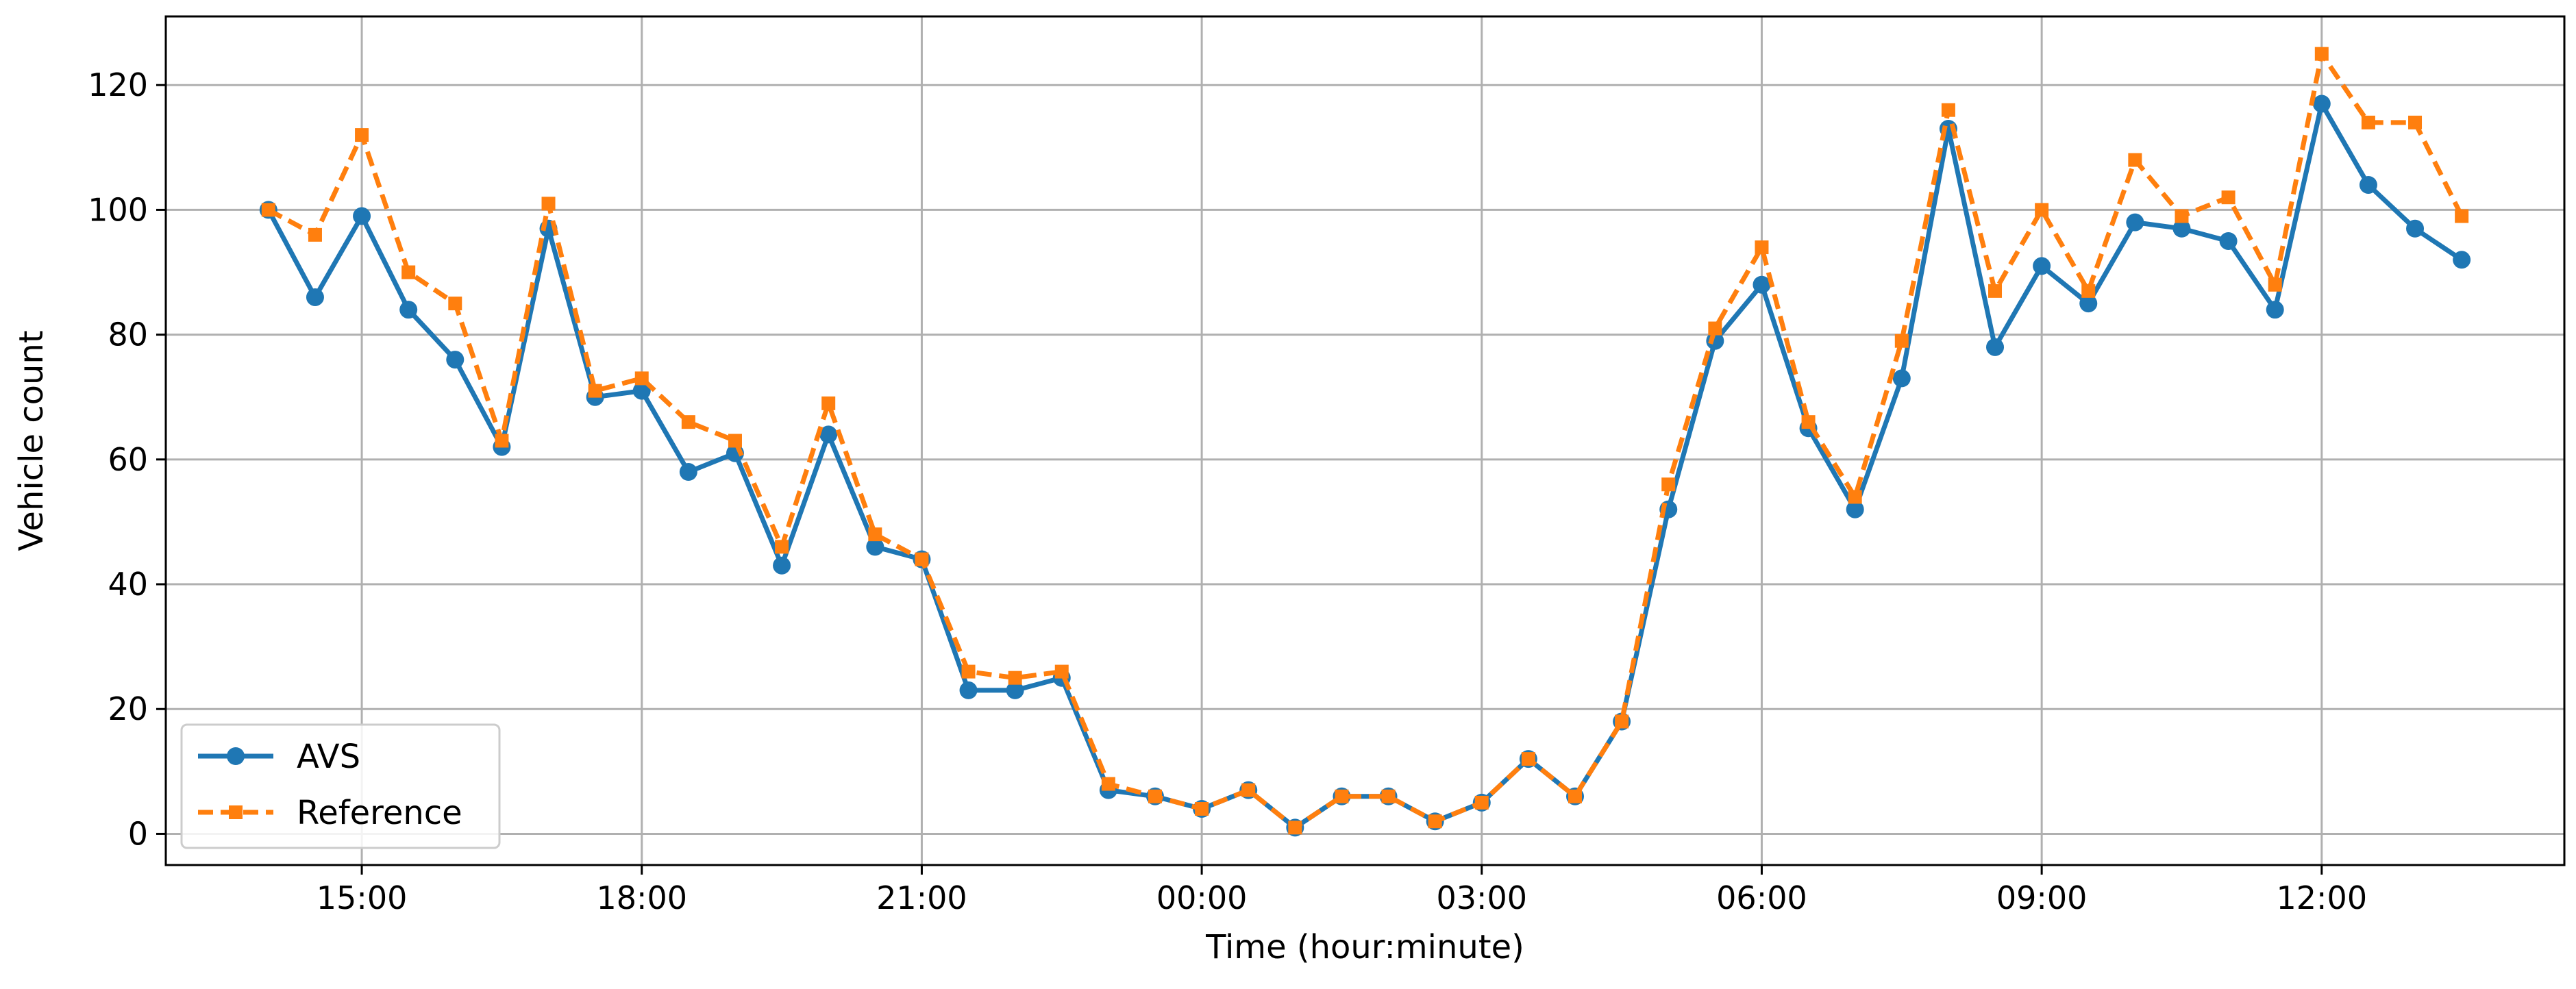 The image size is (2576, 989). I want to click on x-tick-label: 00:00, so click(1202, 897).